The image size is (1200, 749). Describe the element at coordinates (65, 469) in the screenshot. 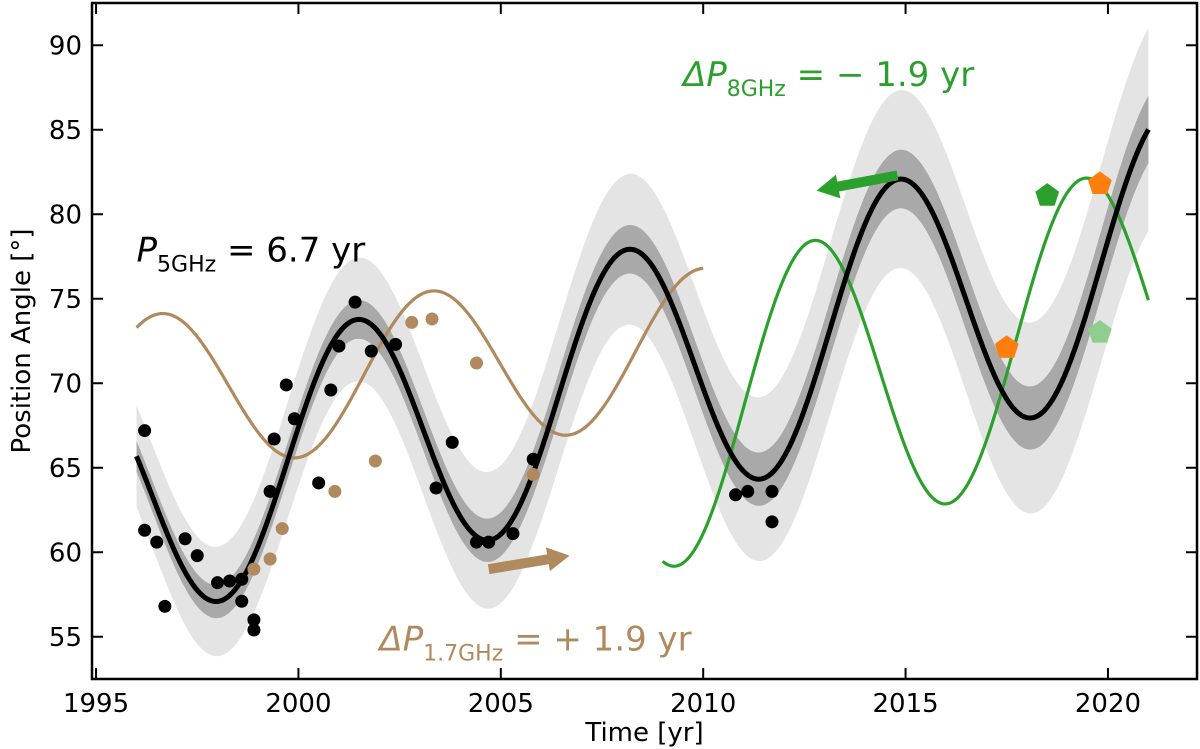

I see `y-tick-label: 65` at that location.